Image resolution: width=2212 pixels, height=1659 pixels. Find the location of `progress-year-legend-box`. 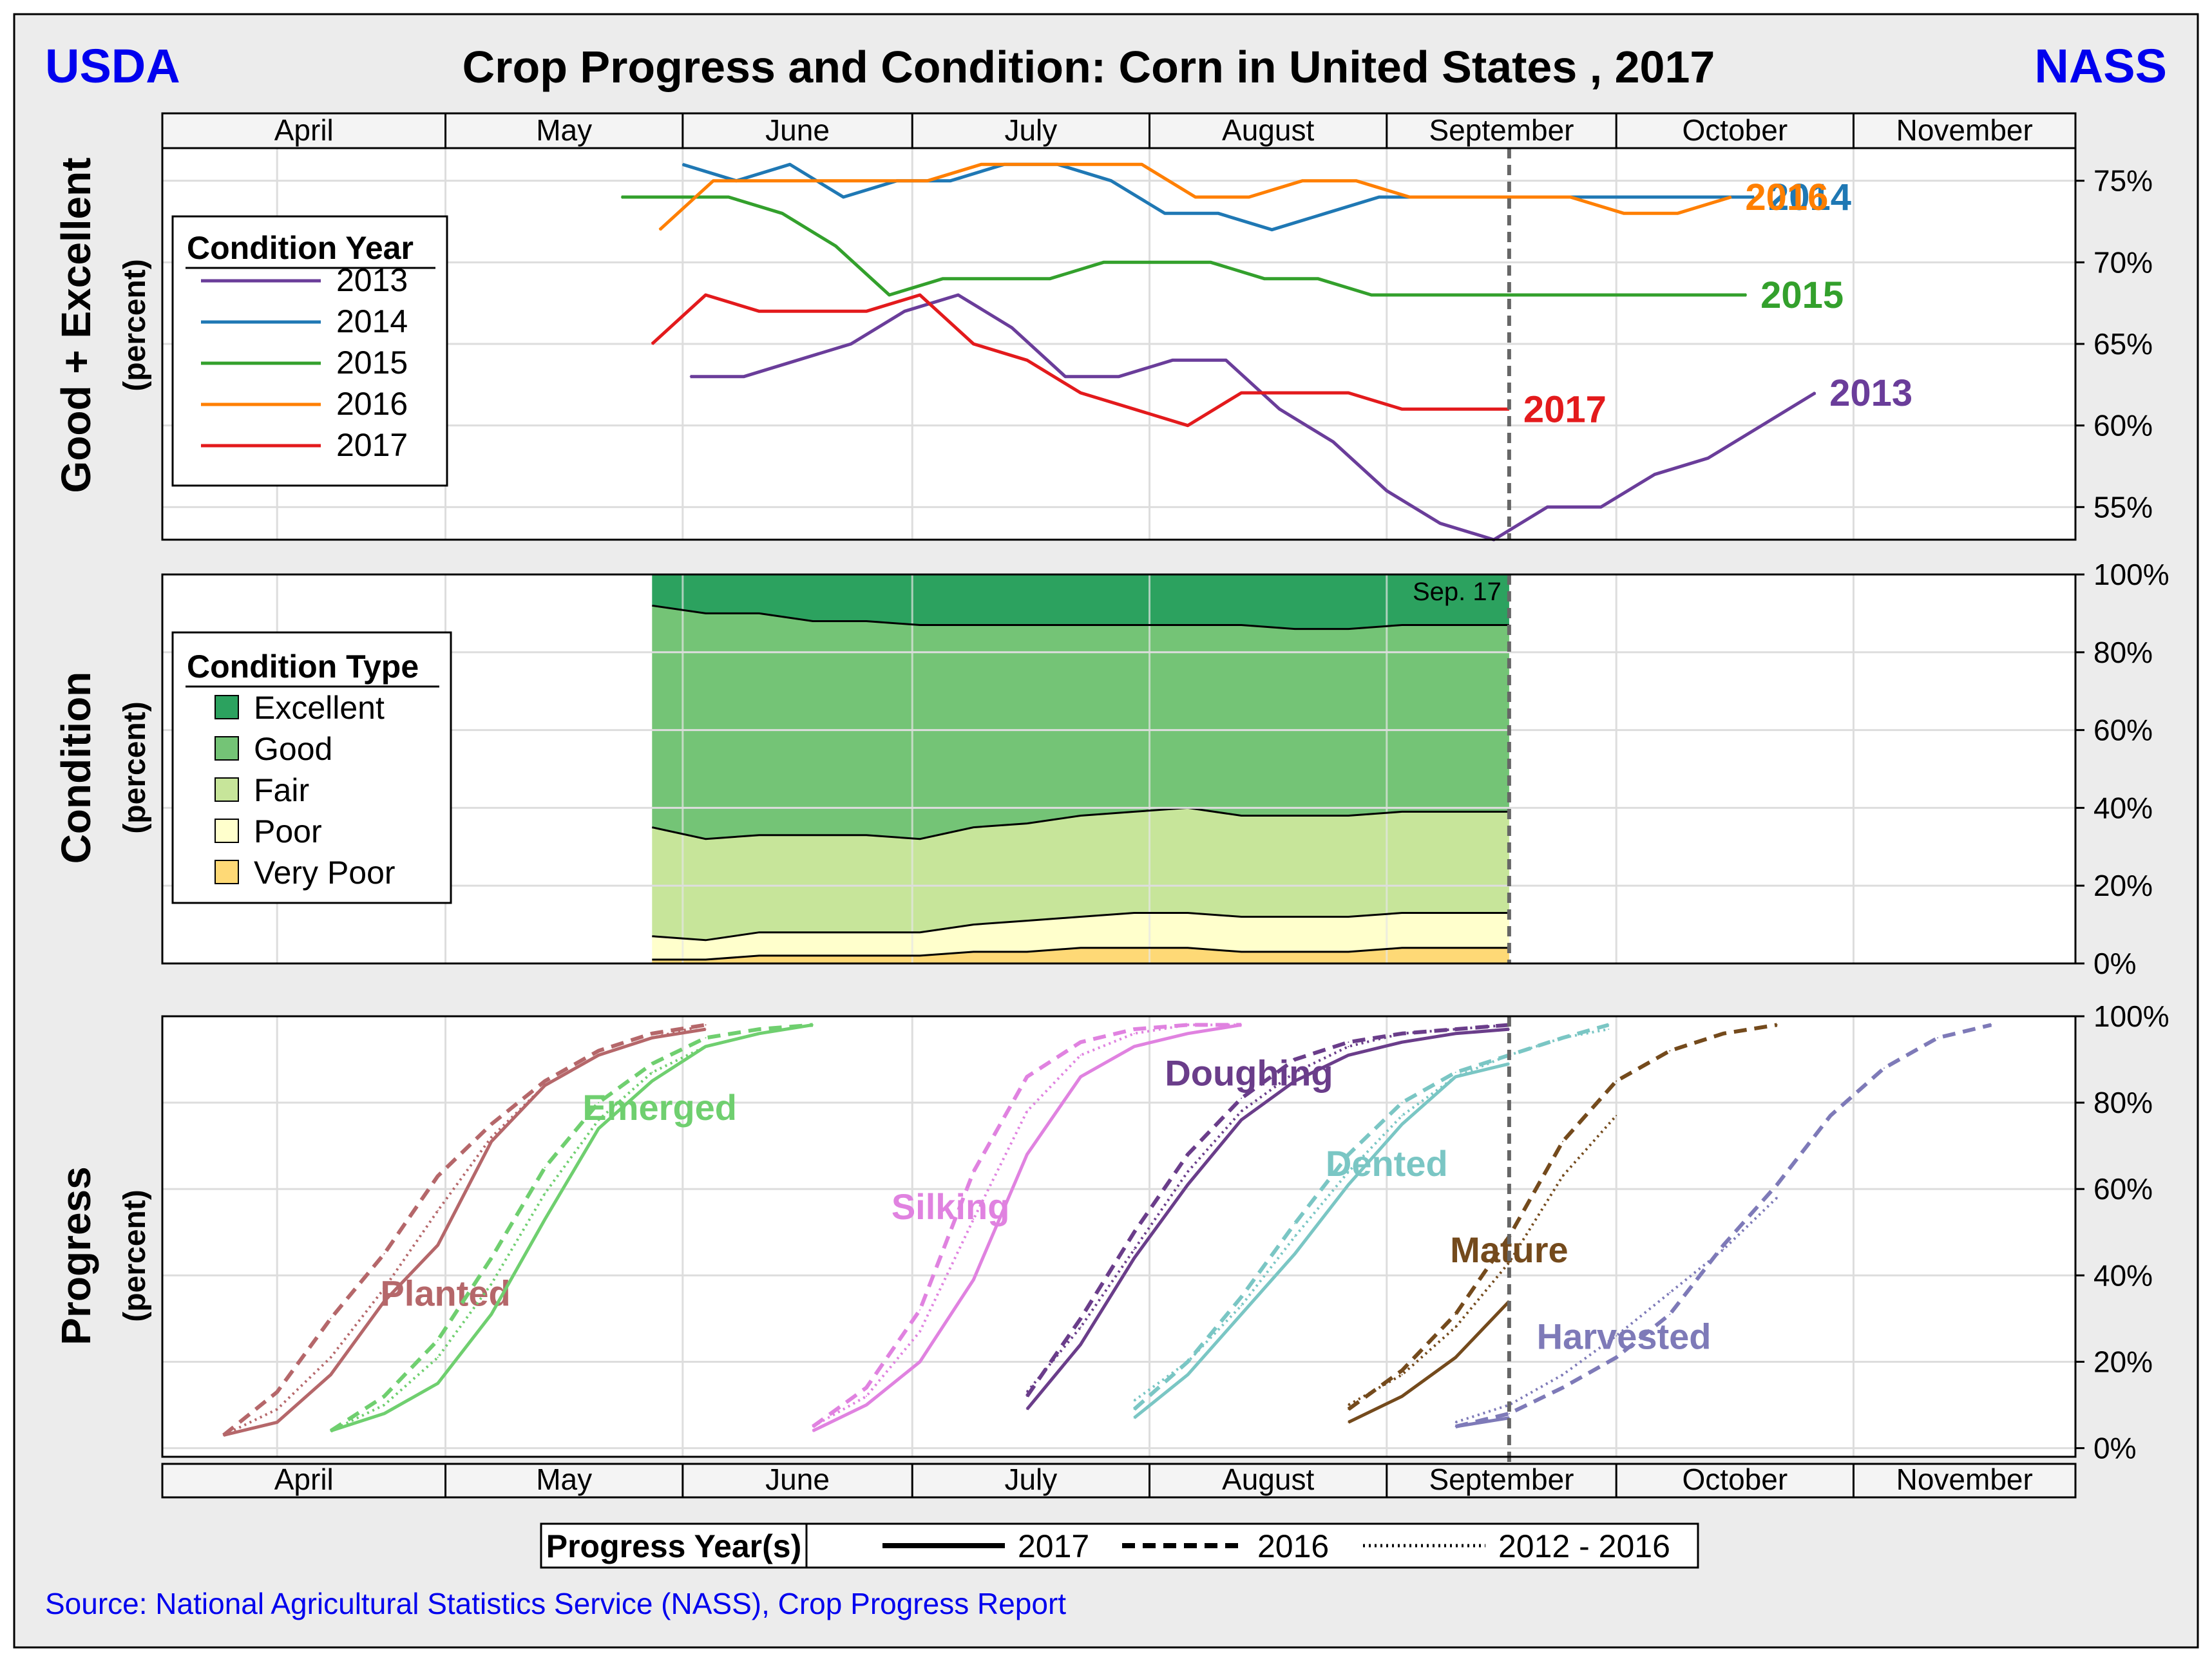

progress-year-legend-box is located at coordinates (1119, 1545).